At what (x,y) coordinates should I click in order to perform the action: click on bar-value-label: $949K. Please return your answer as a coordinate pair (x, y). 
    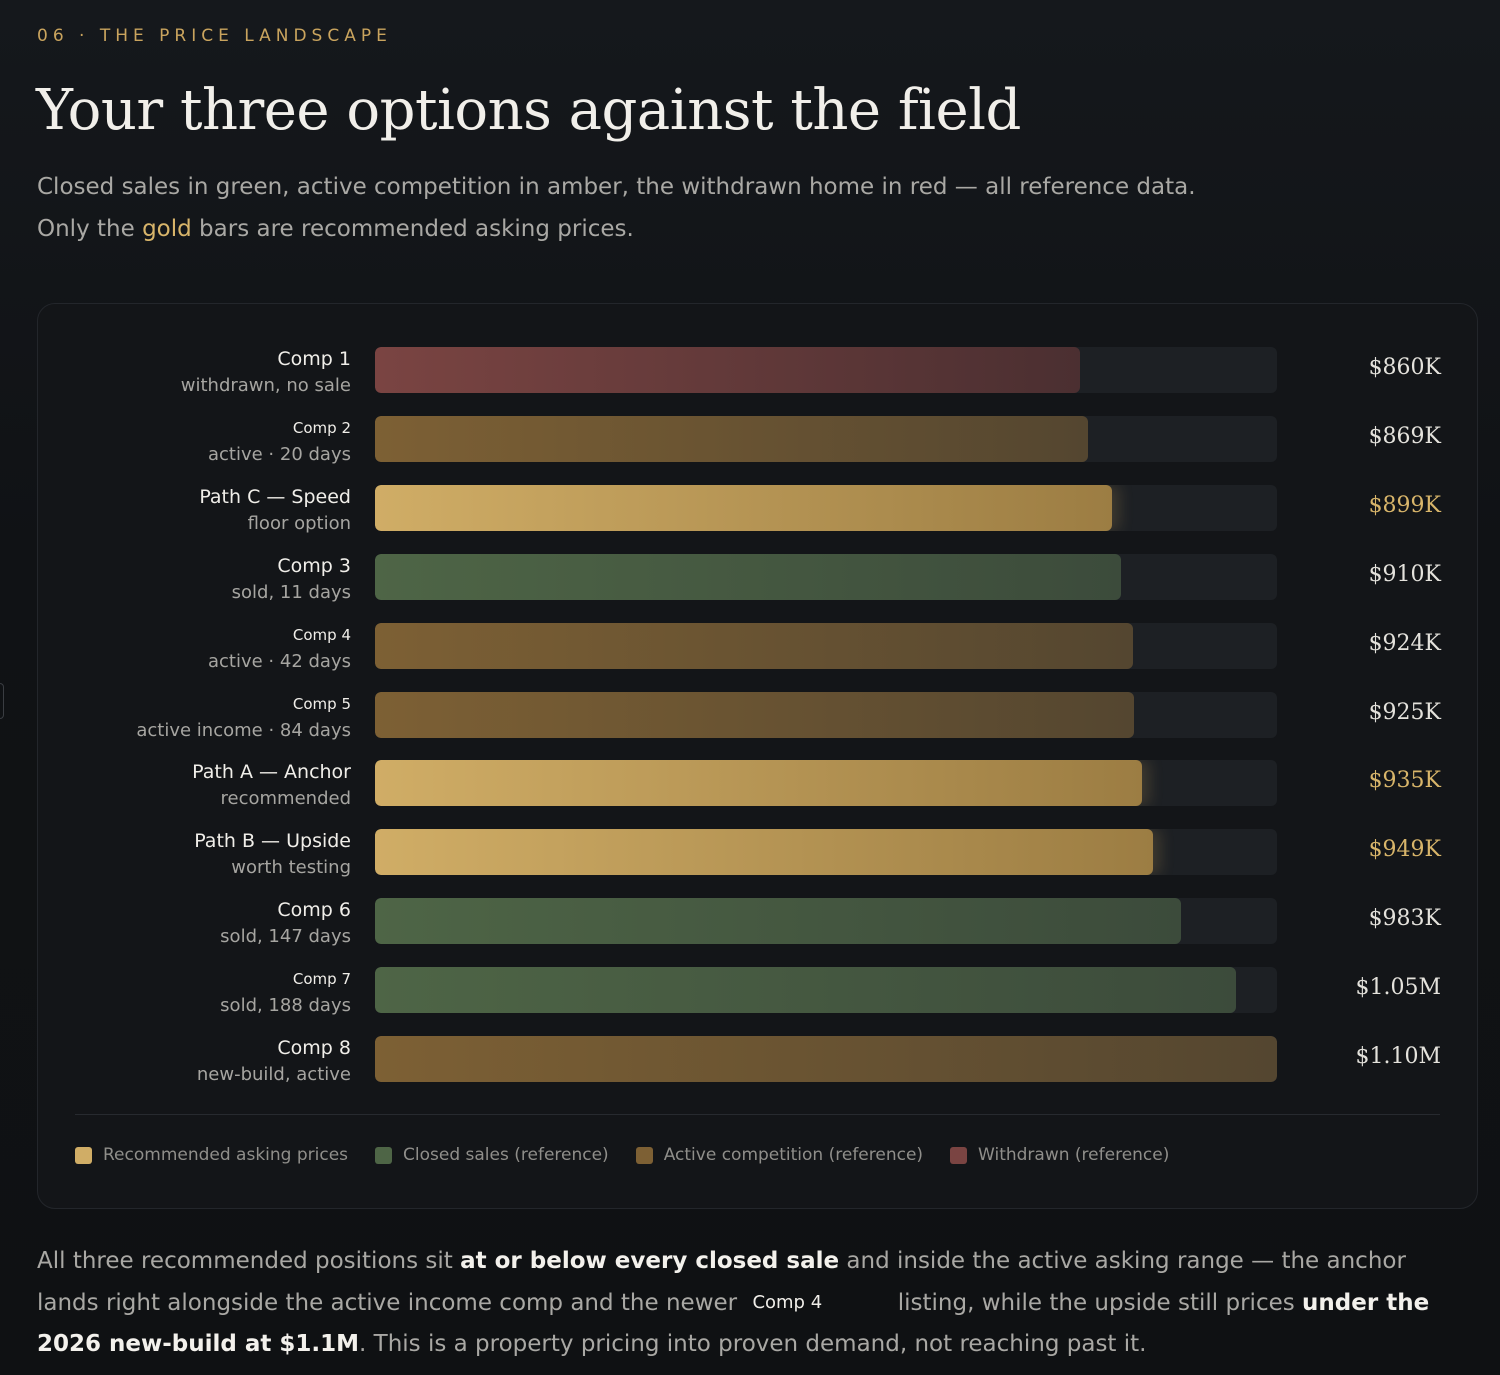
    Looking at the image, I should click on (1404, 850).